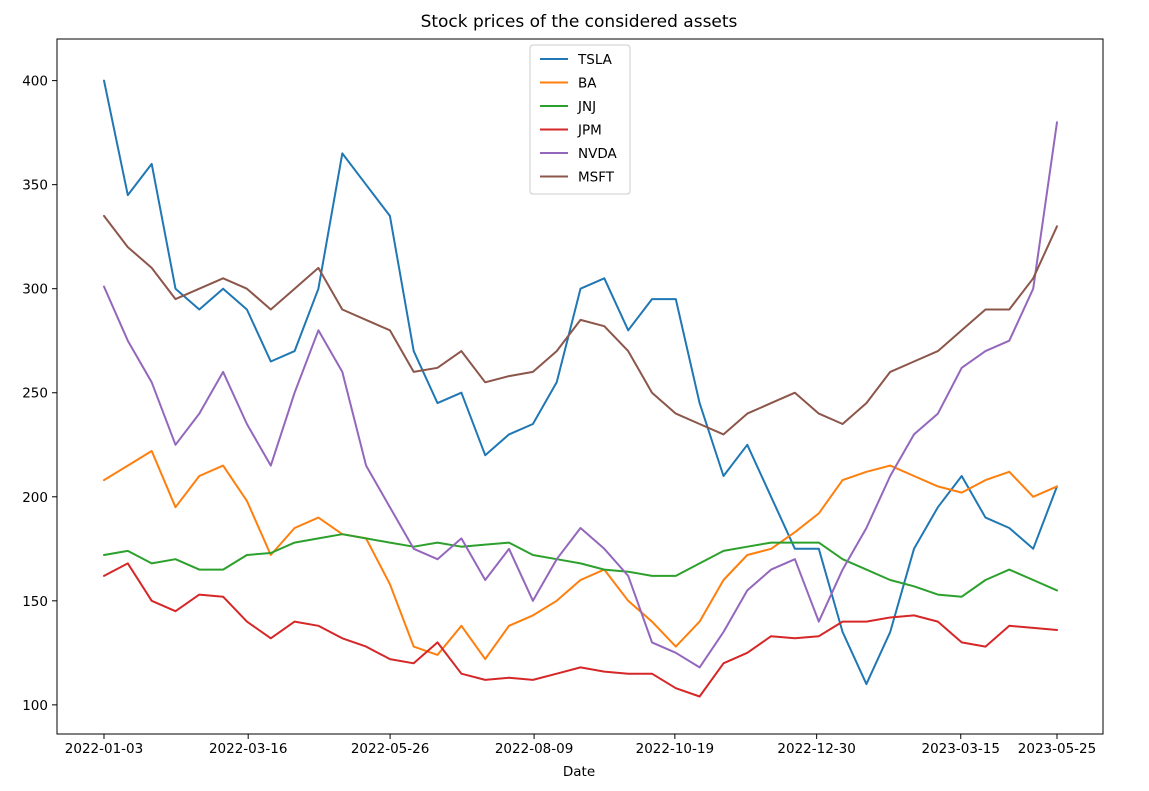 This screenshot has height=791, width=1149. I want to click on legend-label: JPM, so click(589, 131).